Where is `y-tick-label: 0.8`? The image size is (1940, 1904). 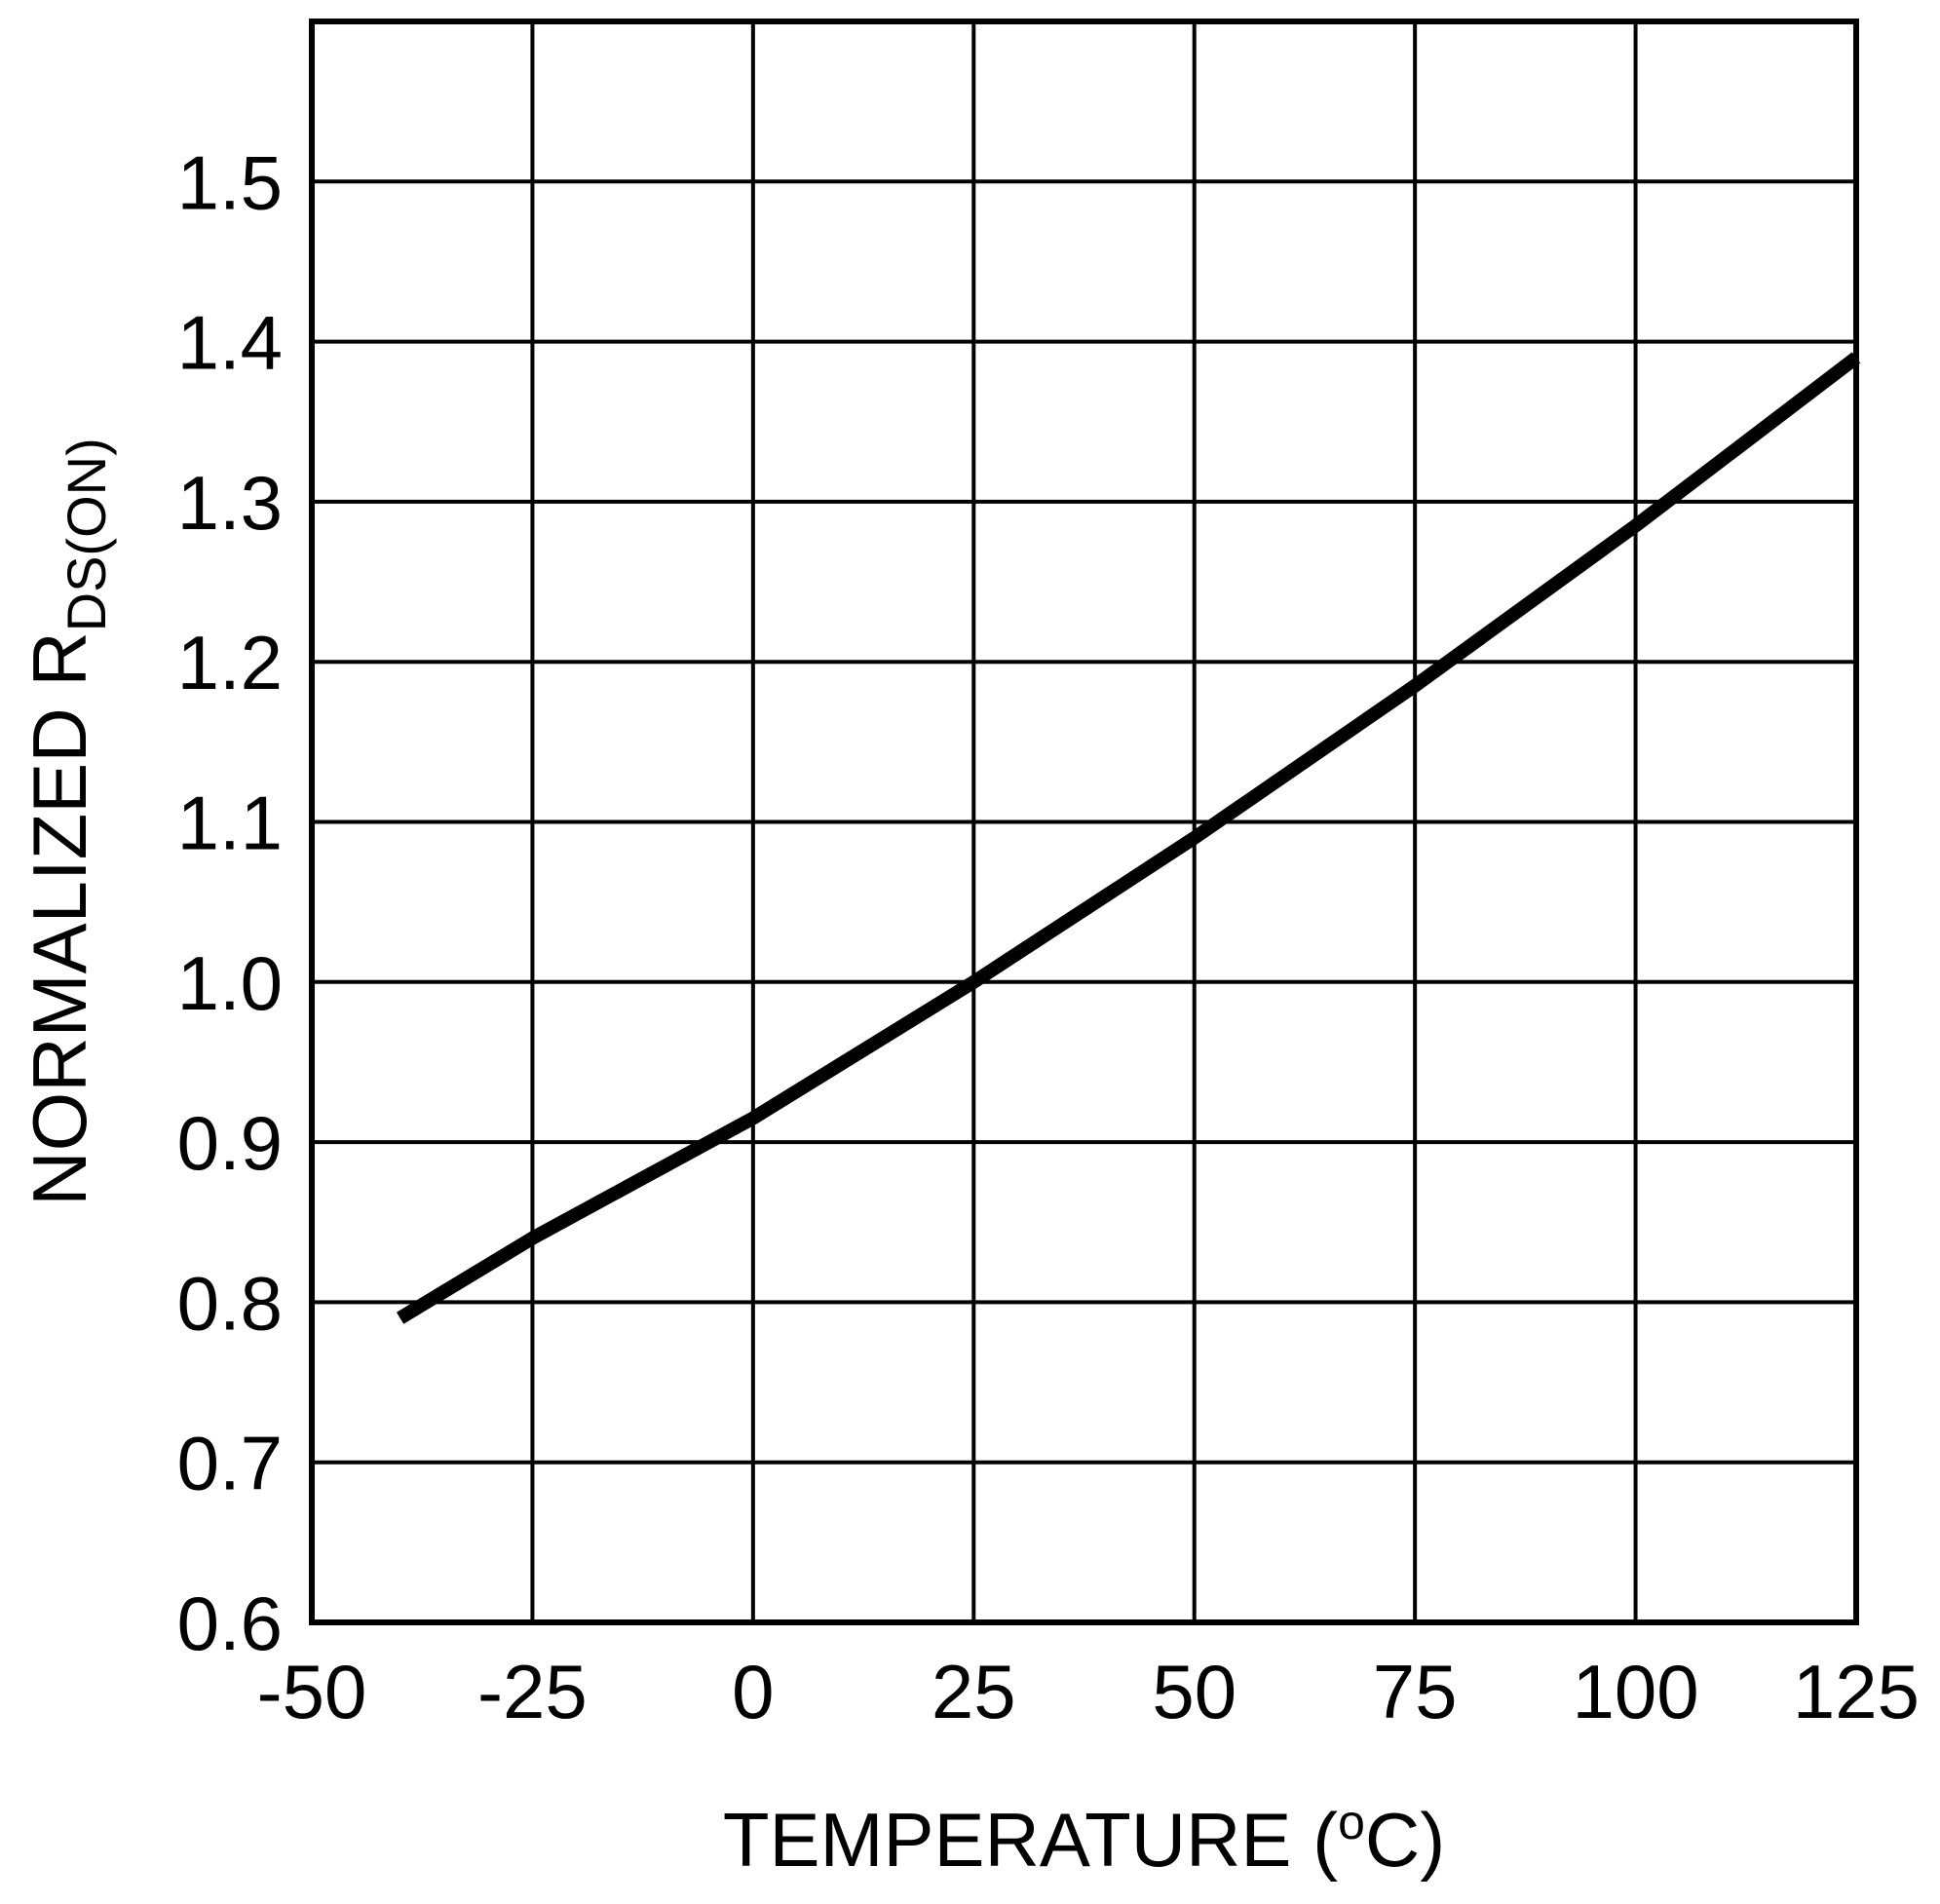 y-tick-label: 0.8 is located at coordinates (230, 1303).